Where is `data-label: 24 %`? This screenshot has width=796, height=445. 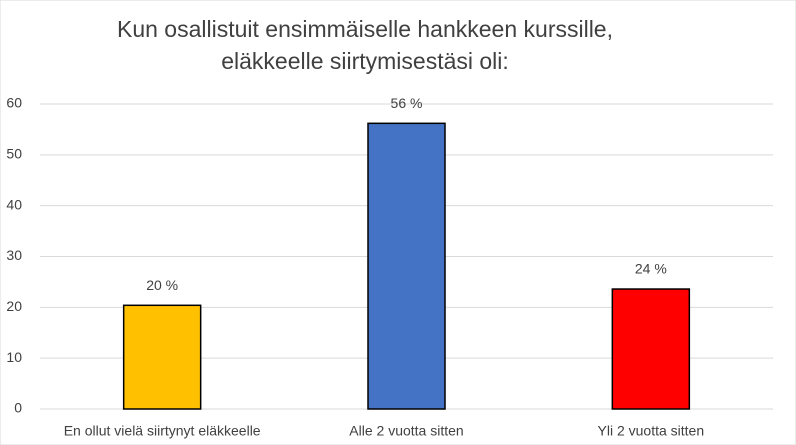 data-label: 24 % is located at coordinates (651, 269).